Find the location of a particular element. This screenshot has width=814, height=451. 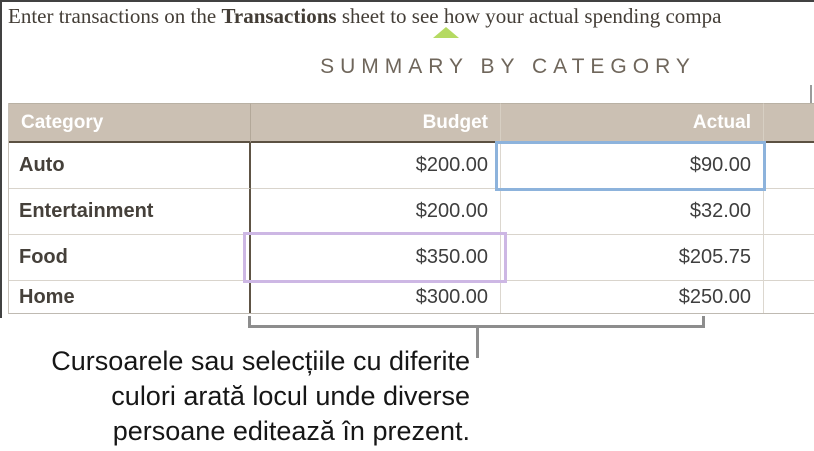

cell-category: Home is located at coordinates (130, 297).